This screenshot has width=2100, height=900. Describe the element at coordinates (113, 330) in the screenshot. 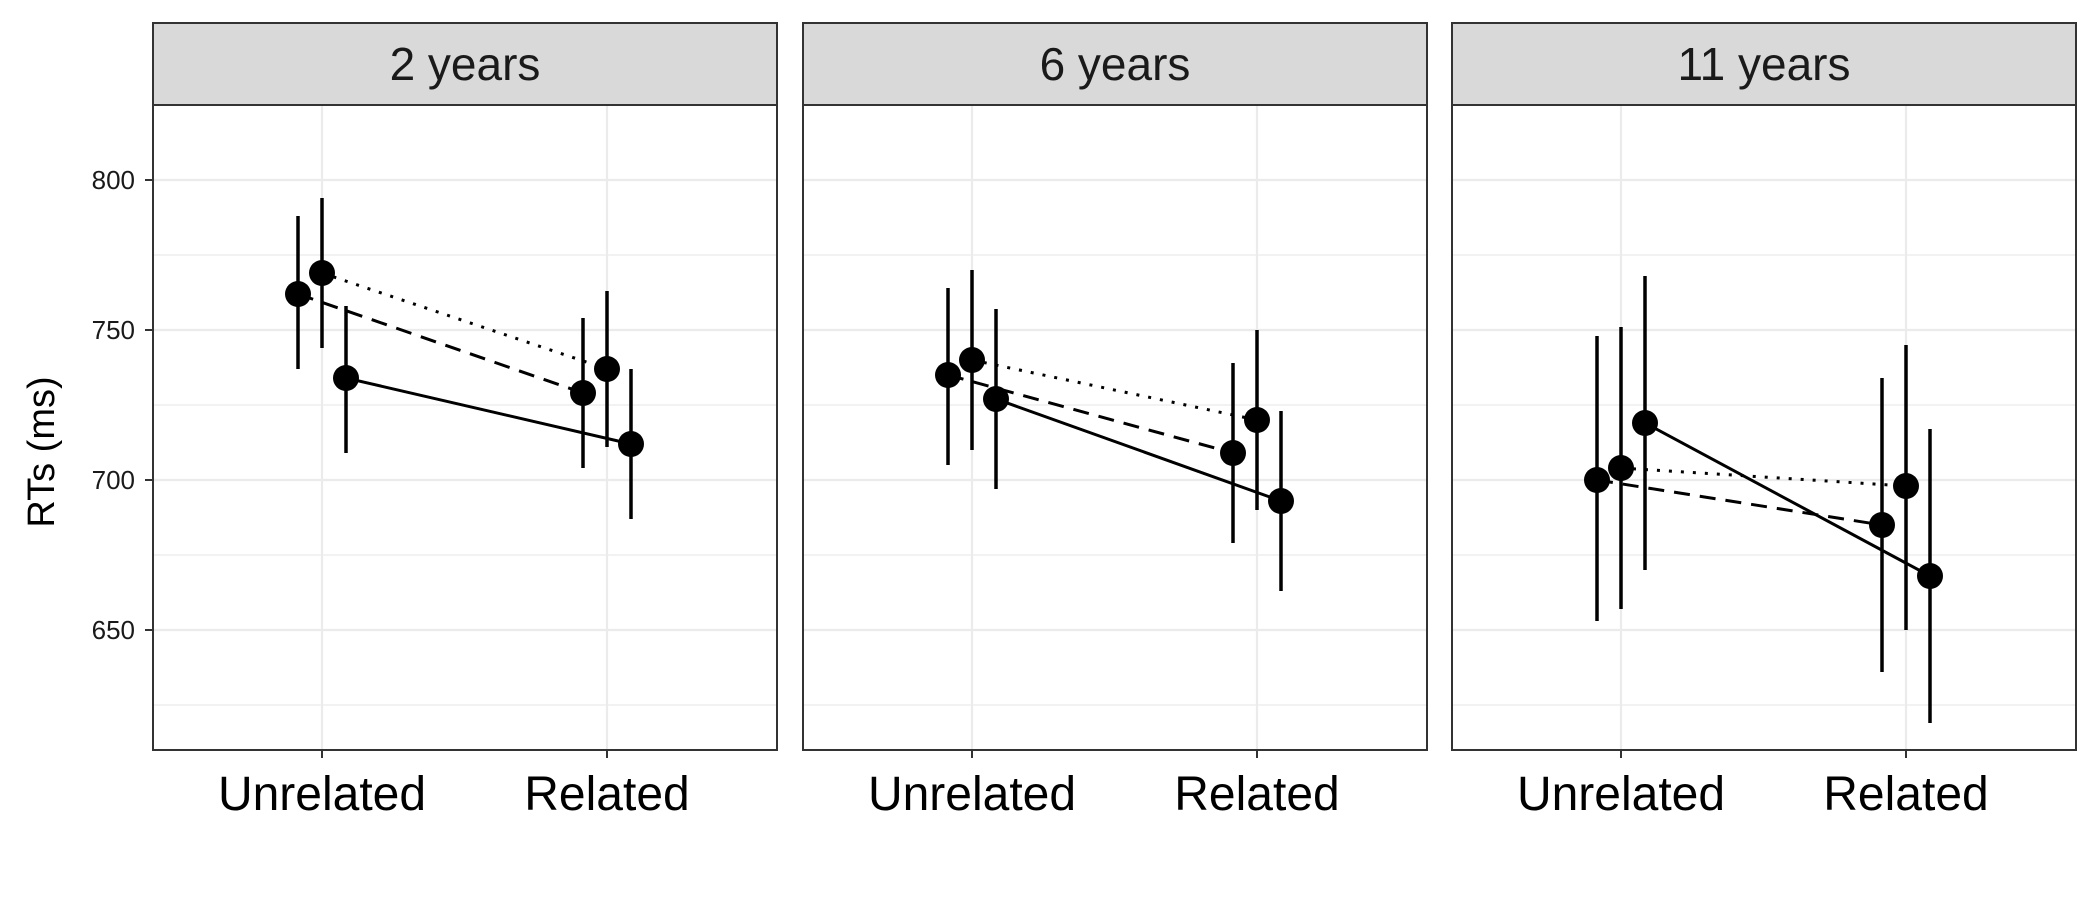

I see `y-tick-label: 750` at that location.